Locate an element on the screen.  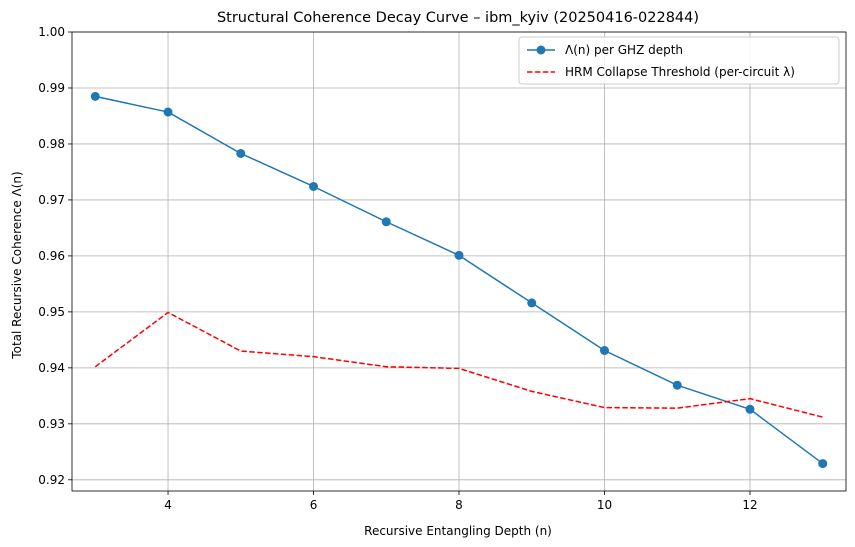
y-tick-label: 0.97 is located at coordinates (51, 200).